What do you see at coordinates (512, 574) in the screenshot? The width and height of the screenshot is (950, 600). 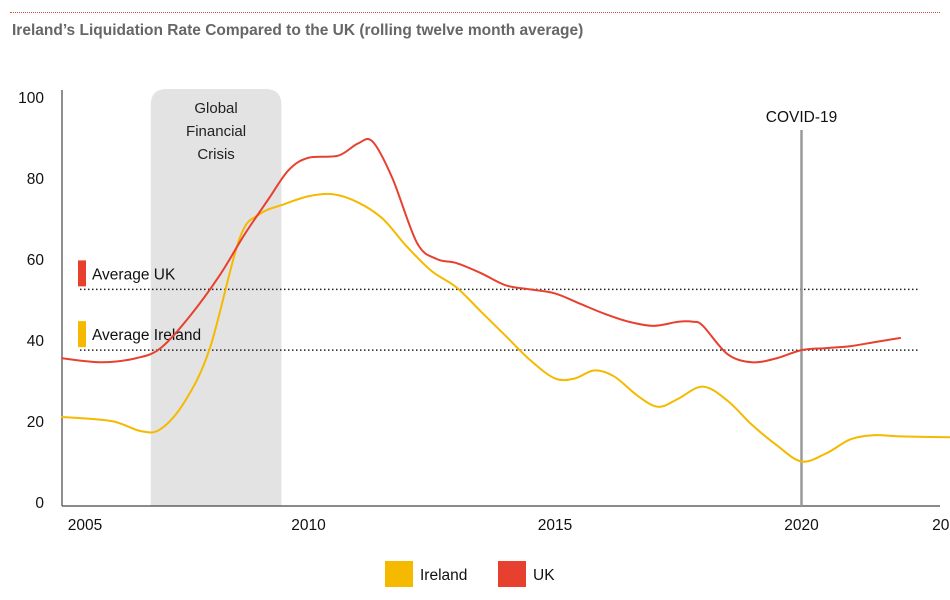 I see `legend-swatch-uk` at bounding box center [512, 574].